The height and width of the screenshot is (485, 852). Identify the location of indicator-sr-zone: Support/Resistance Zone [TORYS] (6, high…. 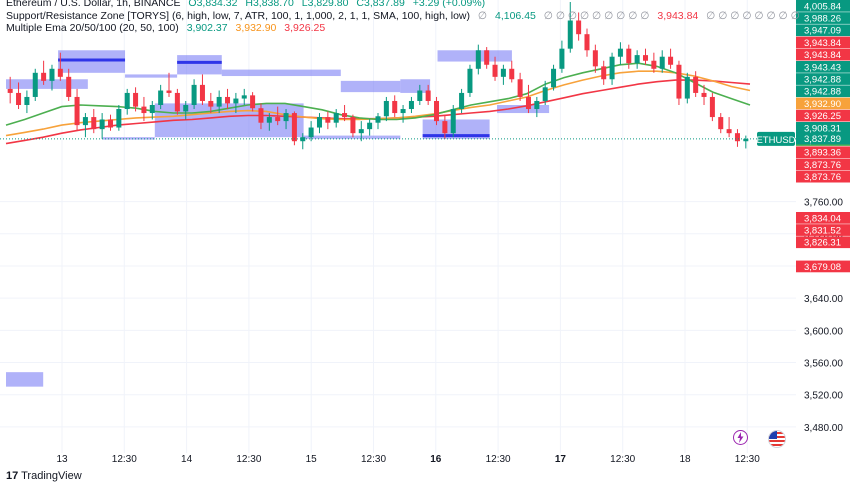
(405, 16).